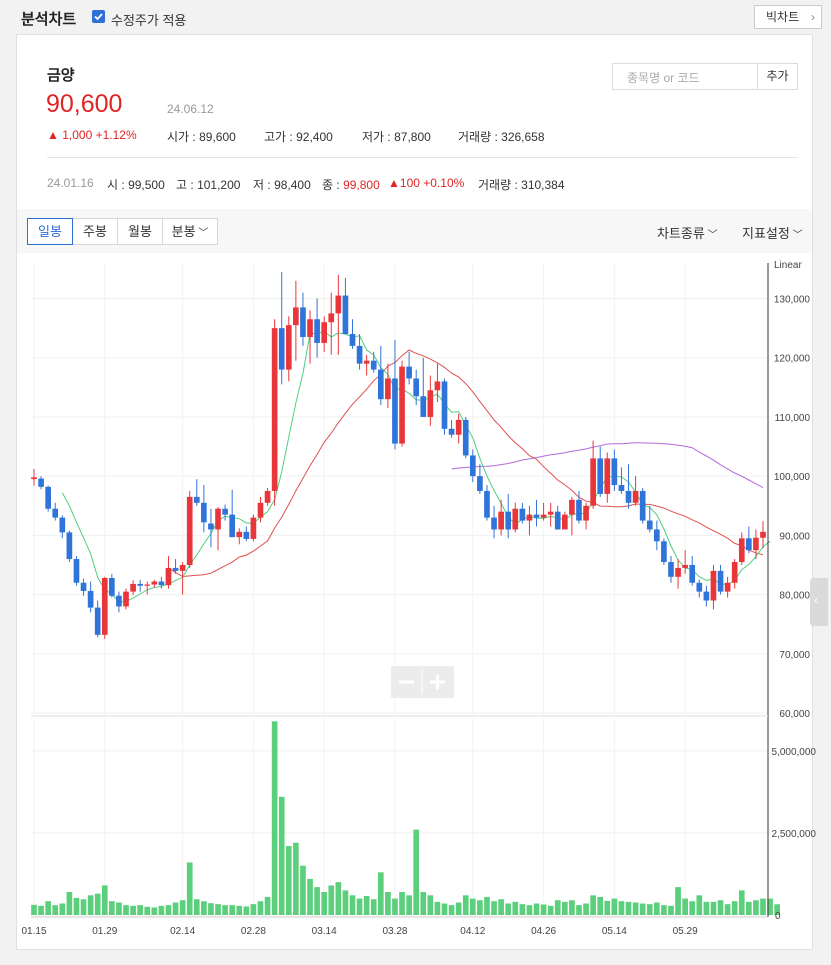  Describe the element at coordinates (772, 232) in the screenshot. I see `indicator-menu: 지표설정 ﹀` at that location.